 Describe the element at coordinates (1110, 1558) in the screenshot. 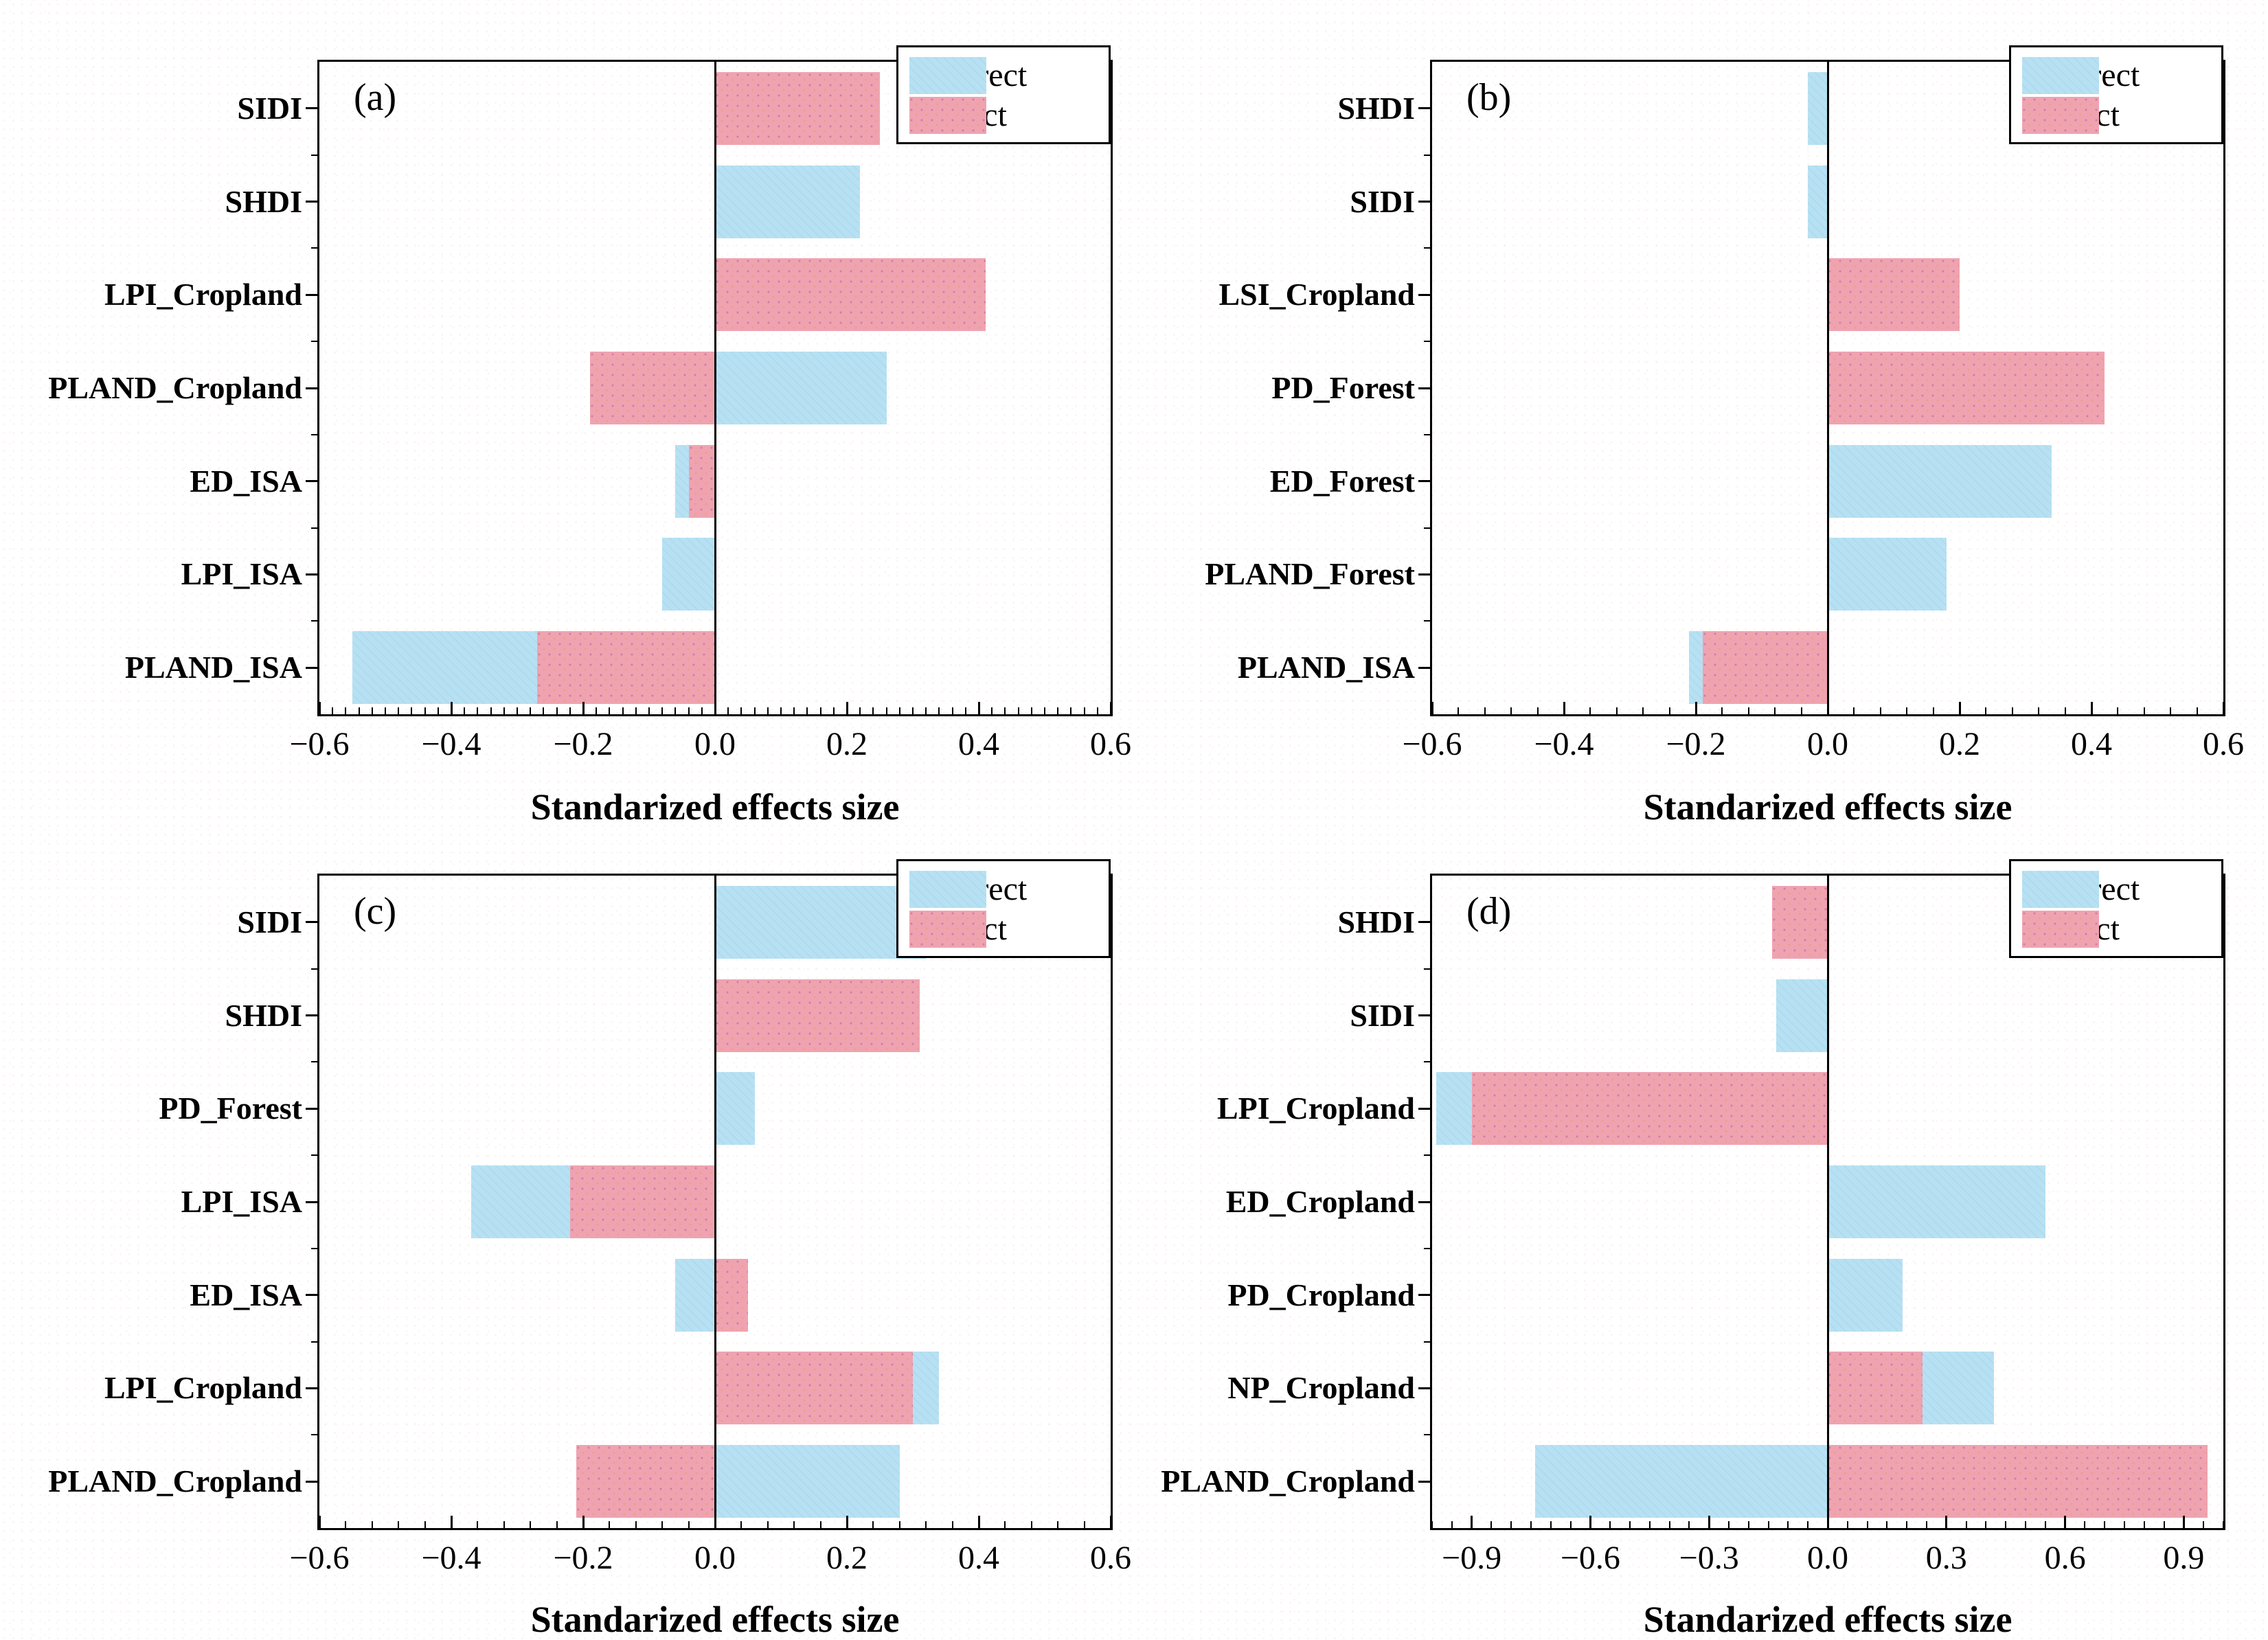

I see `x-tick-label: 0.6` at that location.